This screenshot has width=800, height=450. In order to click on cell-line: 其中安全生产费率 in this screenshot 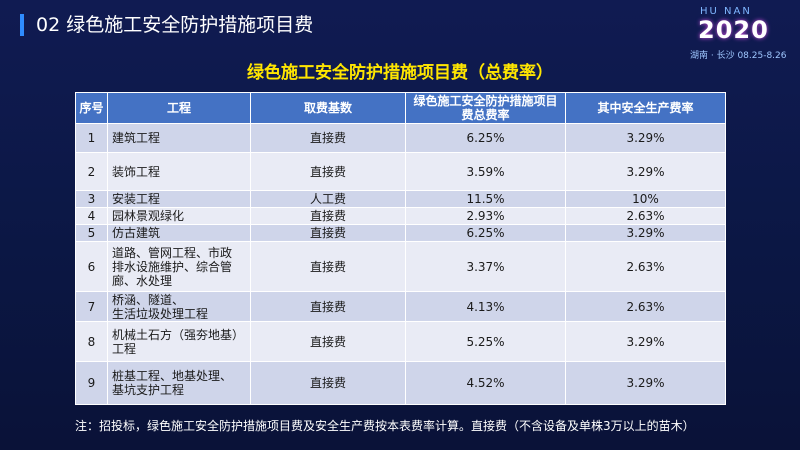, I will do `click(645, 108)`.